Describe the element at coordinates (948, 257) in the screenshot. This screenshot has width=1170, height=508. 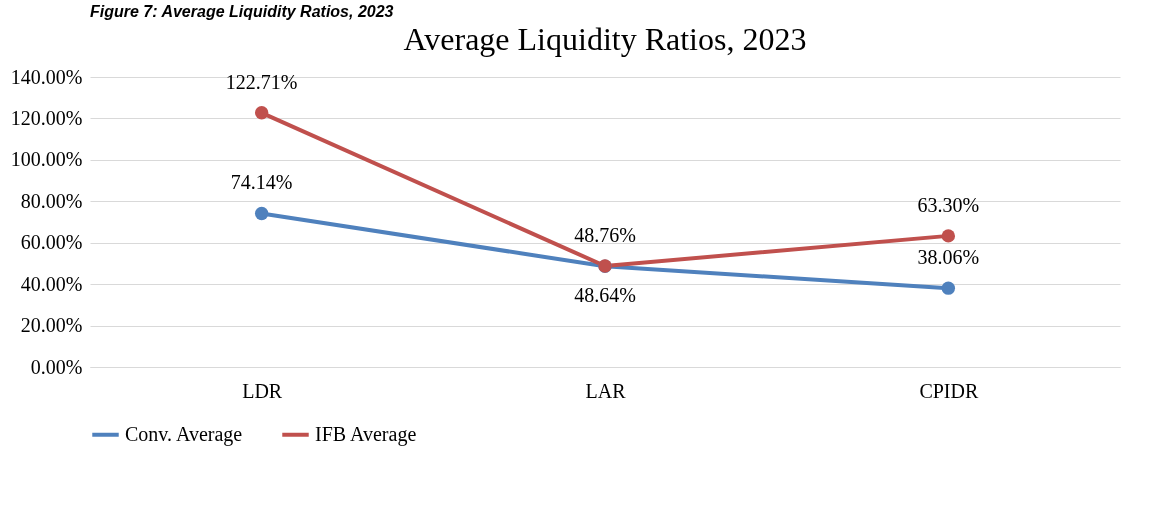
I see `data-label: 38.06%` at that location.